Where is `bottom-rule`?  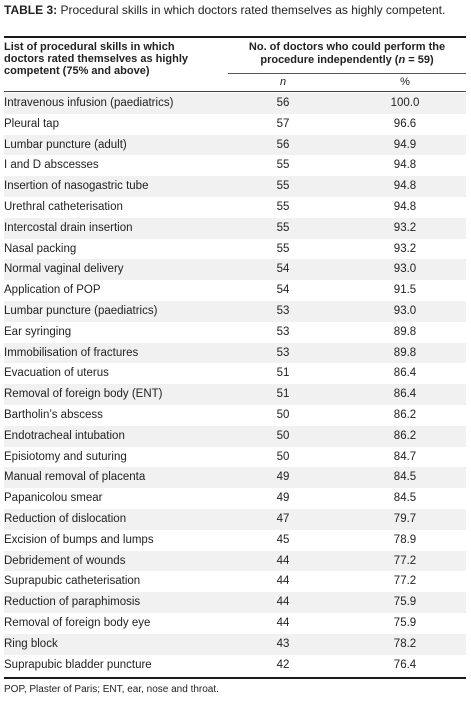 bottom-rule is located at coordinates (235, 678).